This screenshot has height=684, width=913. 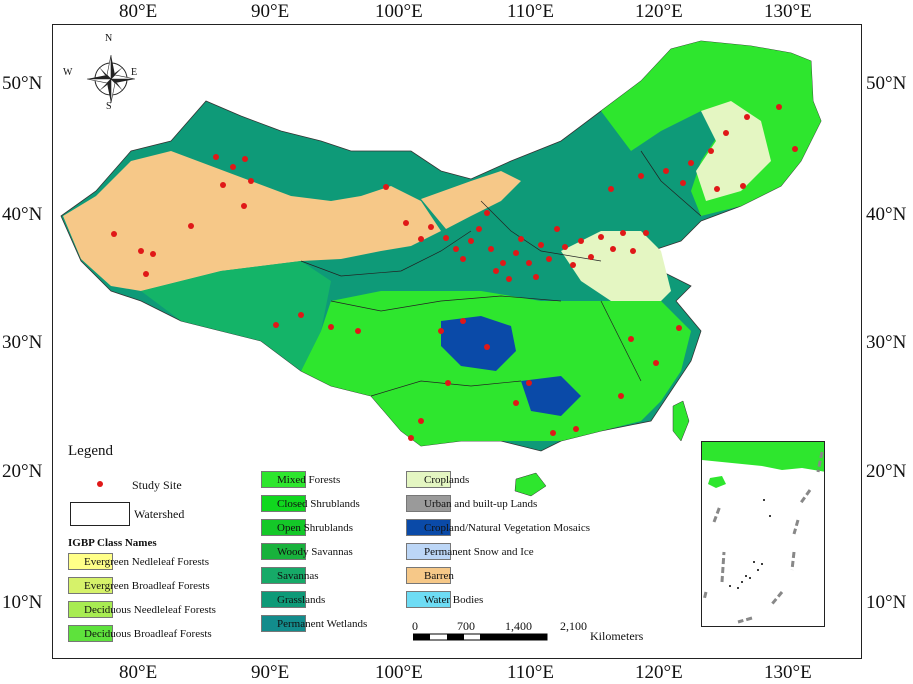 What do you see at coordinates (886, 342) in the screenshot?
I see `right-lat-label: 30°N` at bounding box center [886, 342].